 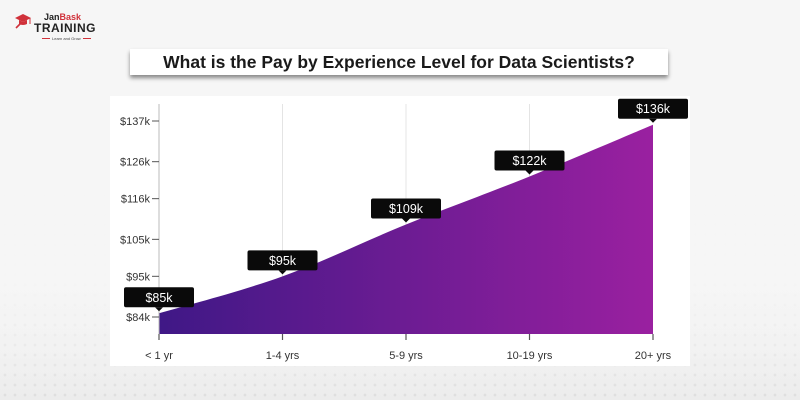 What do you see at coordinates (530, 356) in the screenshot?
I see `x-tick-label: 10-19 yrs` at bounding box center [530, 356].